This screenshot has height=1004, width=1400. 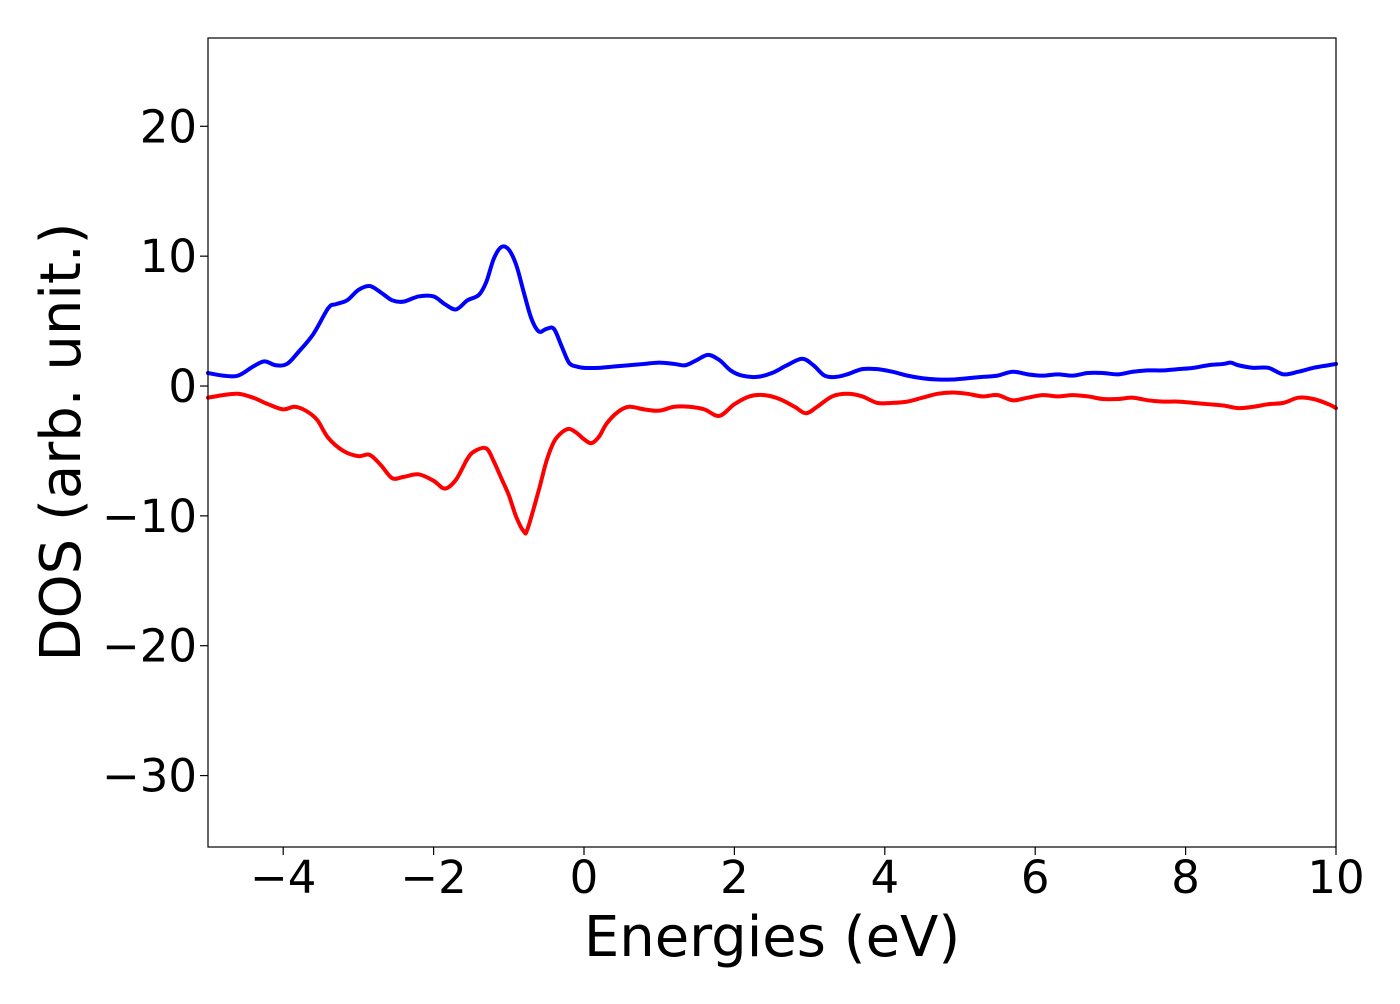 I want to click on x-tick-label: 0, so click(x=584, y=877).